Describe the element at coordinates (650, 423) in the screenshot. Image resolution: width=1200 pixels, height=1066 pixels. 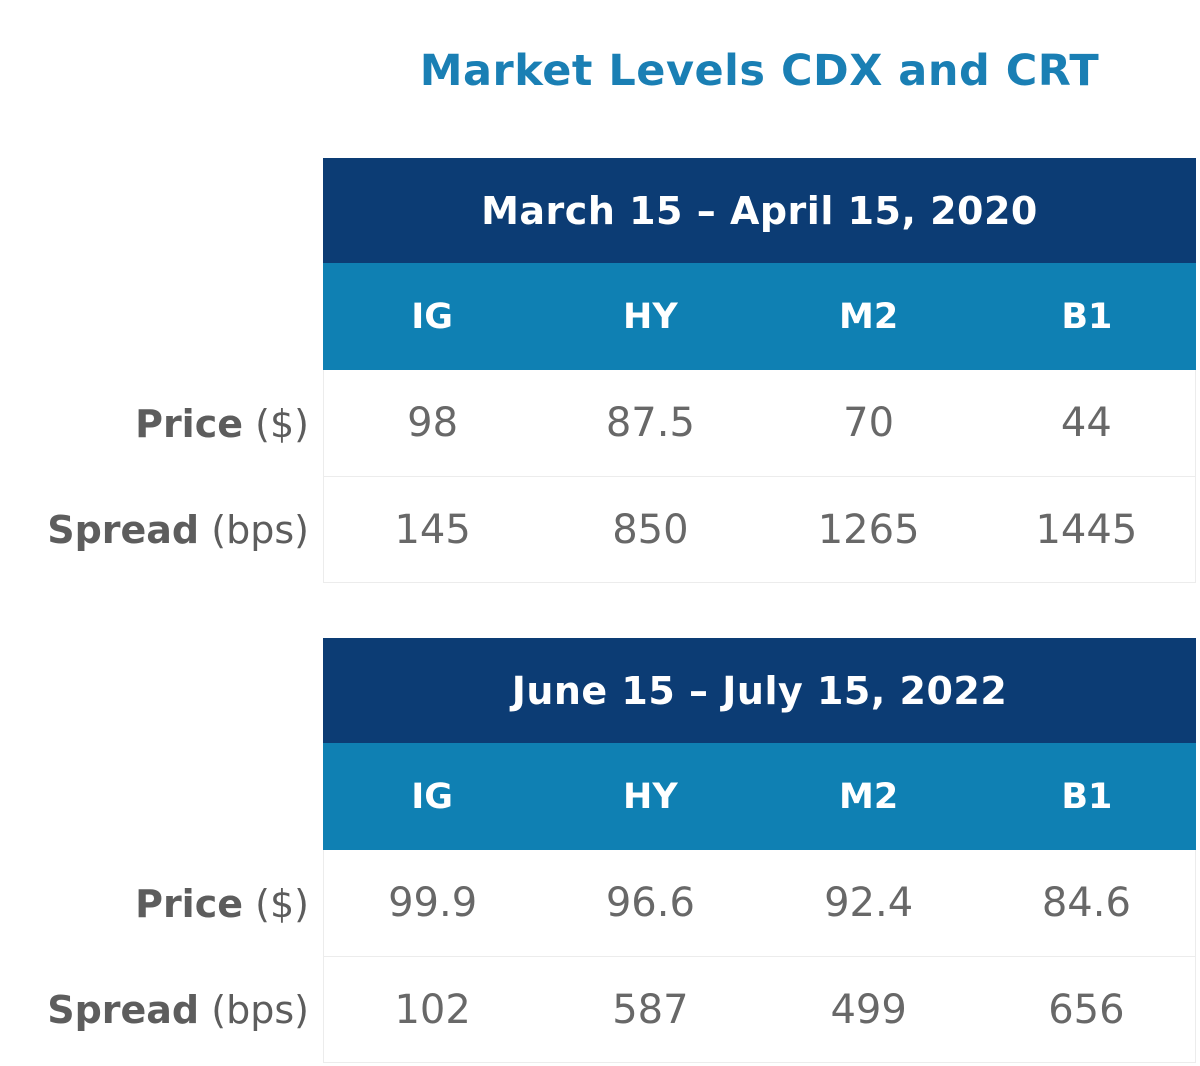
I see `value-cell: 87.5` at that location.